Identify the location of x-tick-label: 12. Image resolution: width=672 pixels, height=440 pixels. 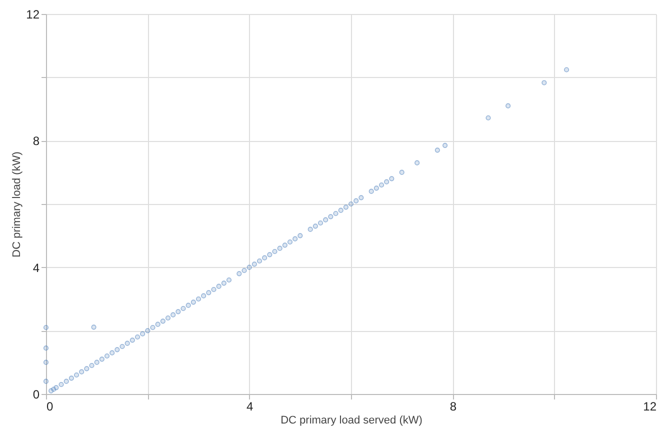
(650, 407).